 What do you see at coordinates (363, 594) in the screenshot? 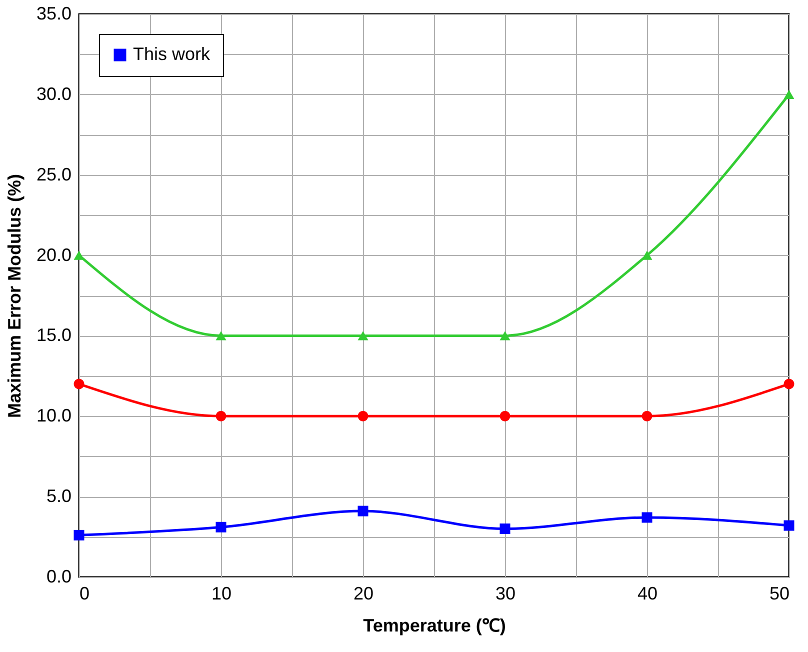
I see `x-tick-label: 20` at bounding box center [363, 594].